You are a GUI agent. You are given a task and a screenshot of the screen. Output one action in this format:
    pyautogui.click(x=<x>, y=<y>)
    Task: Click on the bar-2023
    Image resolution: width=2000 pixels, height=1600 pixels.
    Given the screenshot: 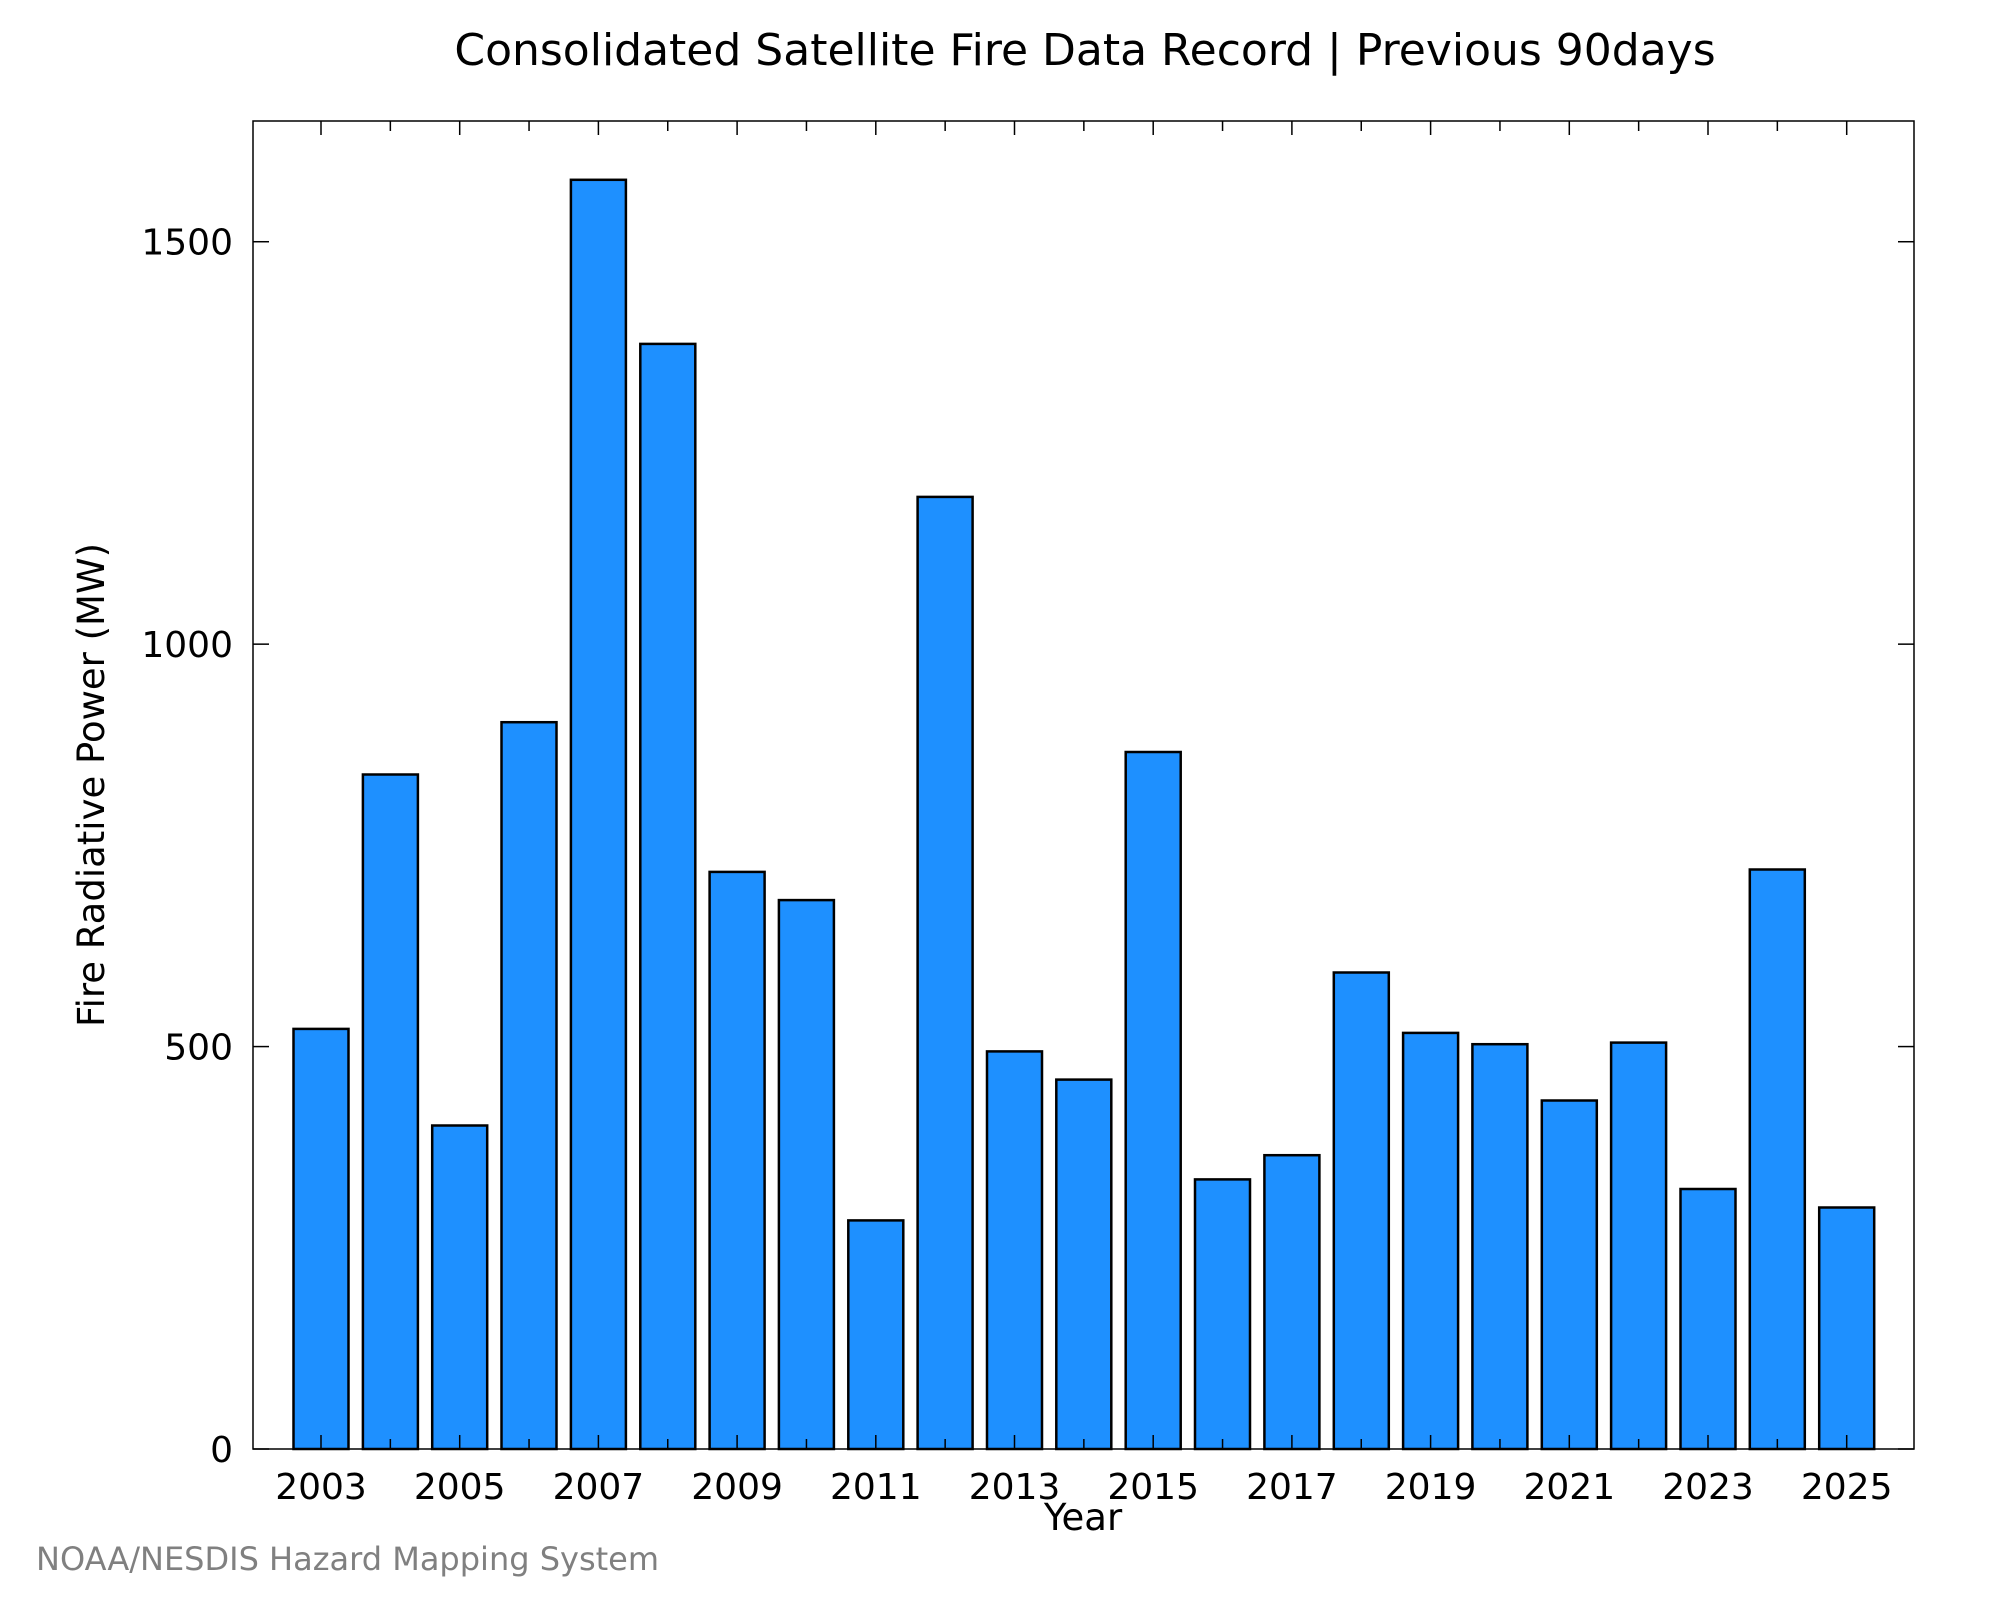 What is the action you would take?
    pyautogui.click(x=1708, y=1319)
    